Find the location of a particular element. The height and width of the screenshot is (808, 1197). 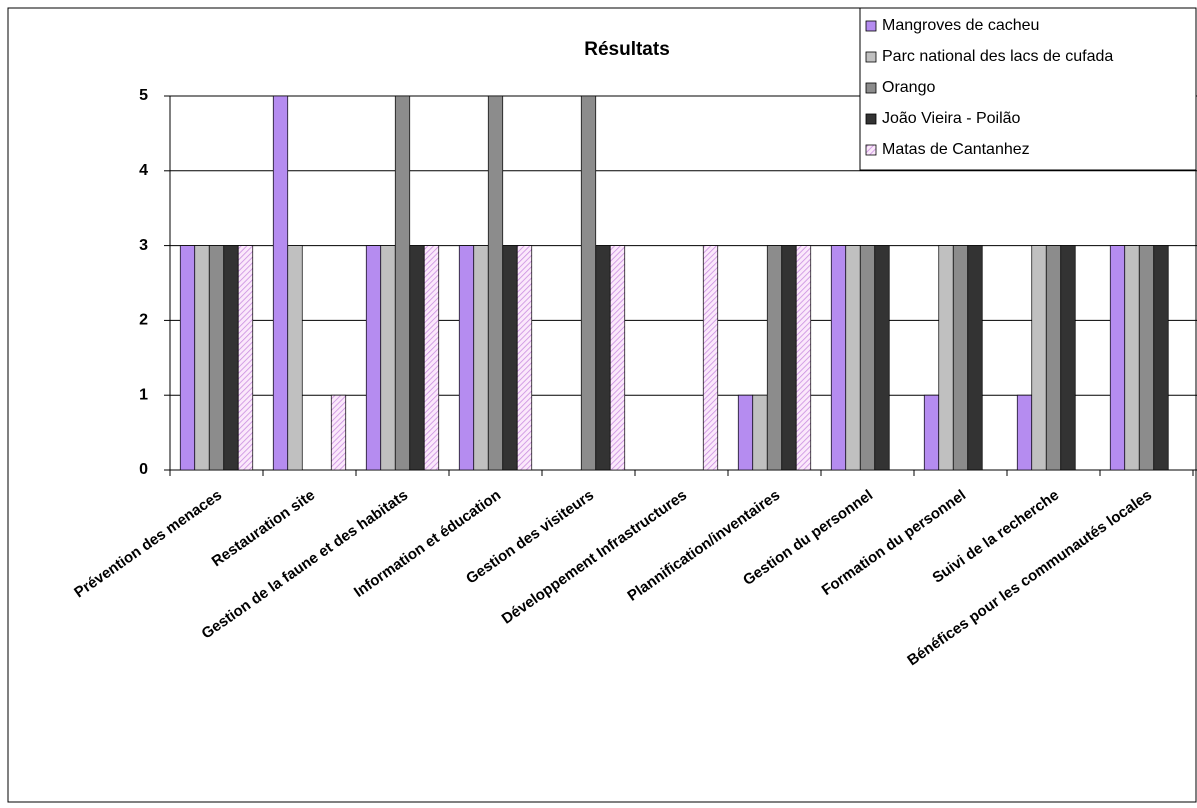

legend-label: Matas de Cantanhez is located at coordinates (956, 149).